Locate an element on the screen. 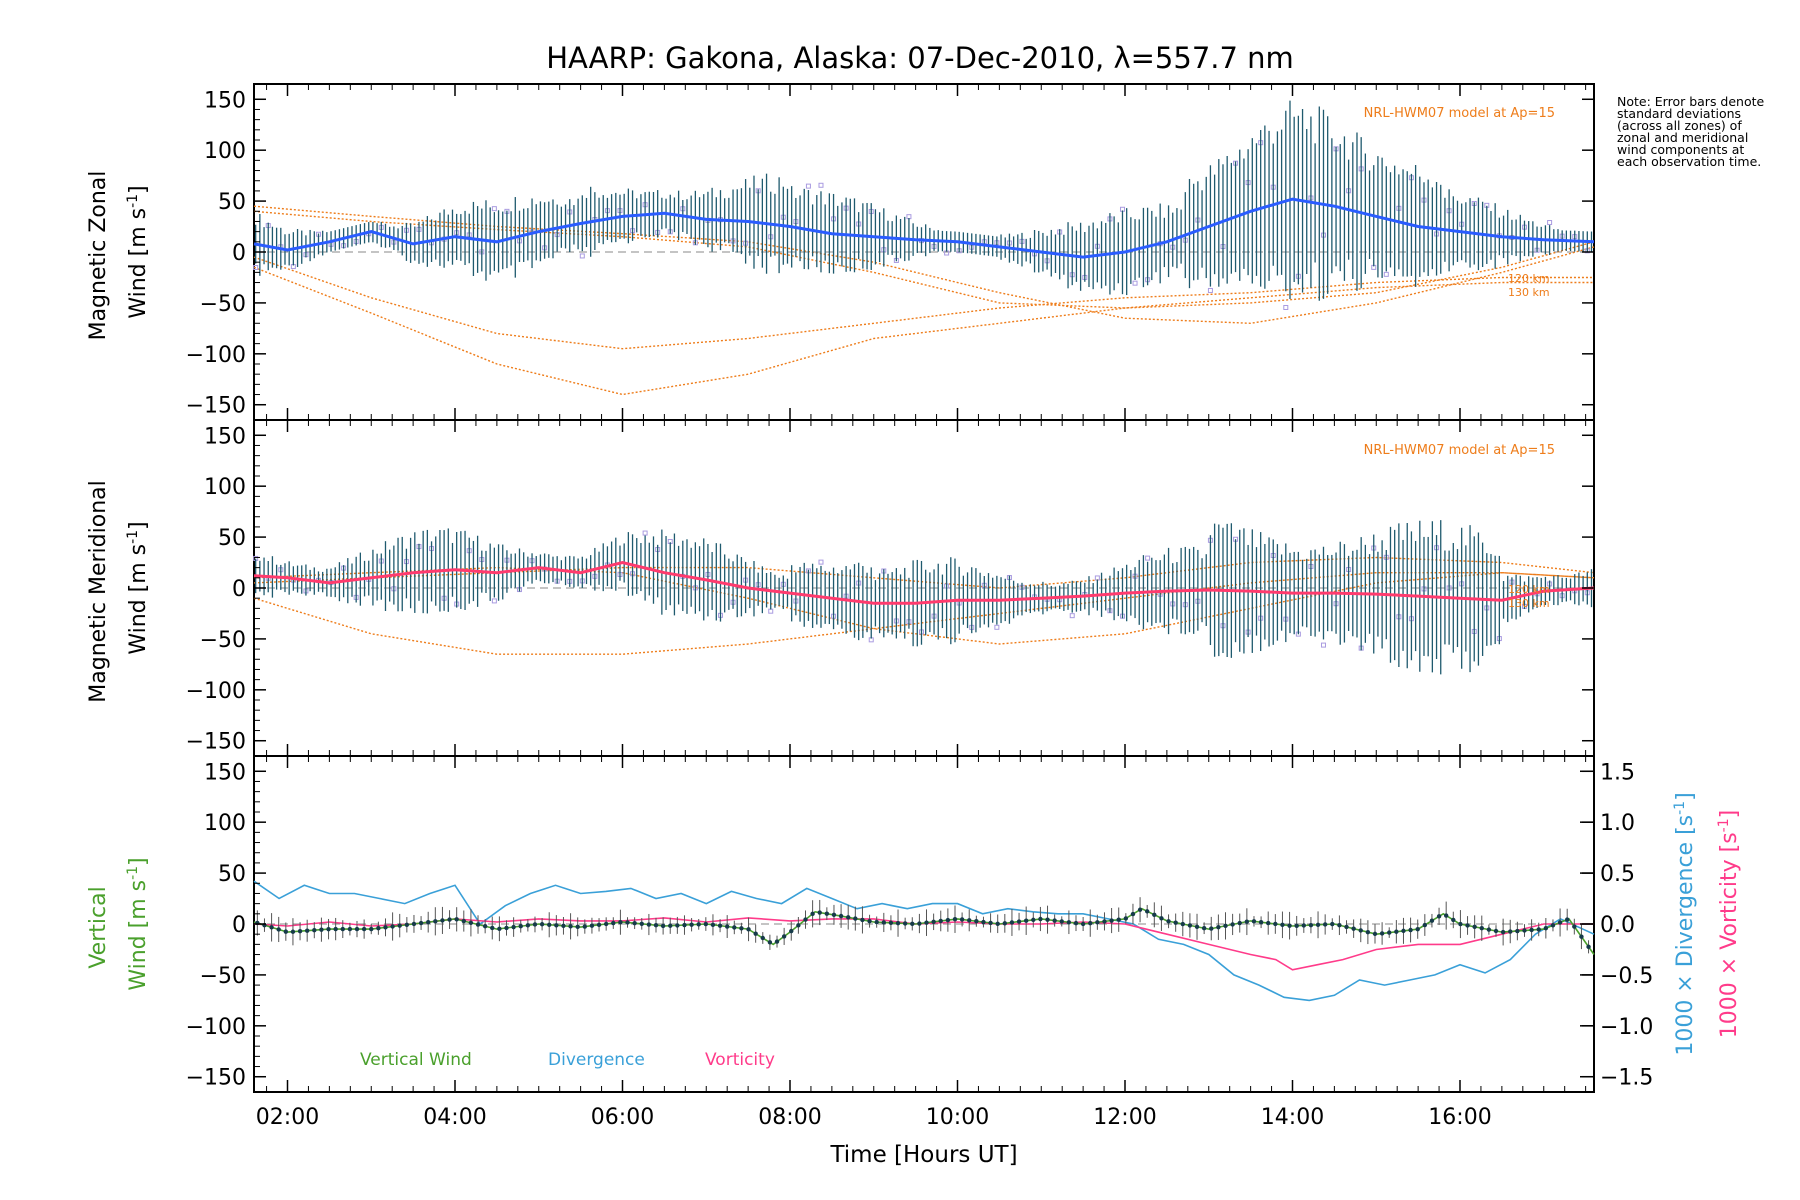 This screenshot has width=1800, height=1200. legend-divergence: Divergence is located at coordinates (596, 1060).